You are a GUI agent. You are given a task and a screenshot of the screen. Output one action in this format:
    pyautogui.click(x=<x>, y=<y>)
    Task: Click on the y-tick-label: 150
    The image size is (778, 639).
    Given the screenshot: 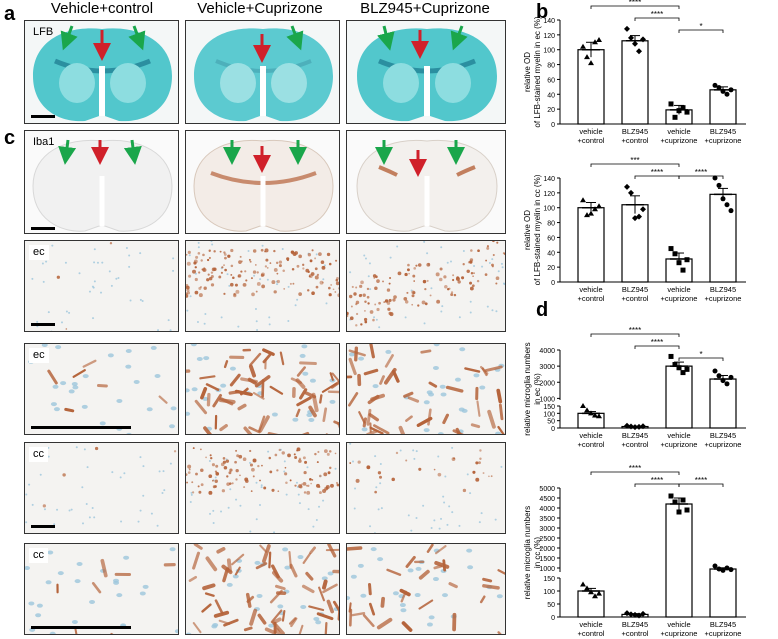 What is the action you would take?
    pyautogui.click(x=549, y=579)
    